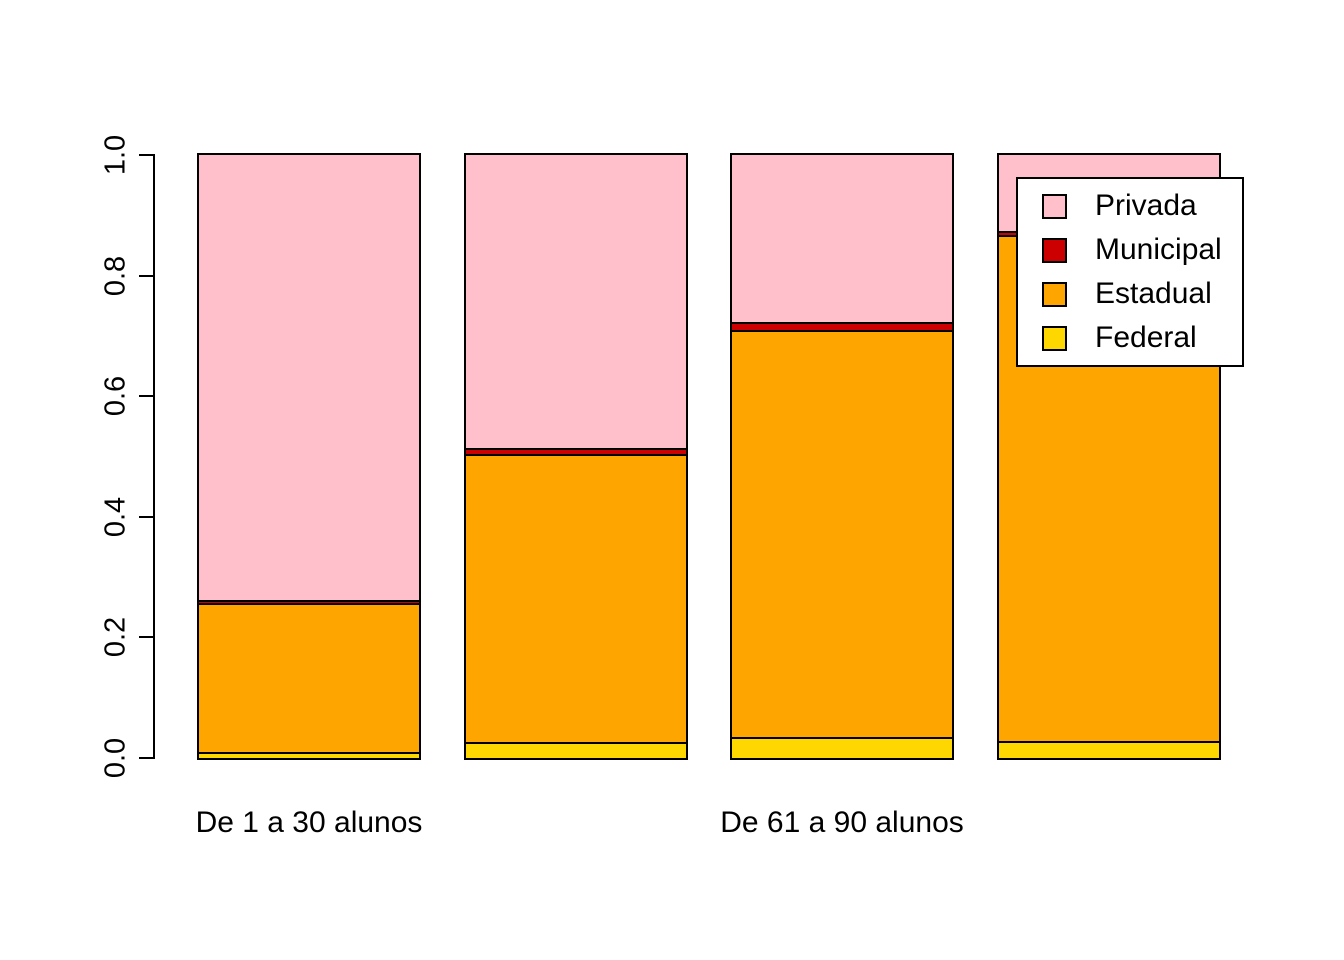 This screenshot has width=1344, height=960. What do you see at coordinates (1130, 272) in the screenshot?
I see `legend: Privada Municipal Estadual Federal` at bounding box center [1130, 272].